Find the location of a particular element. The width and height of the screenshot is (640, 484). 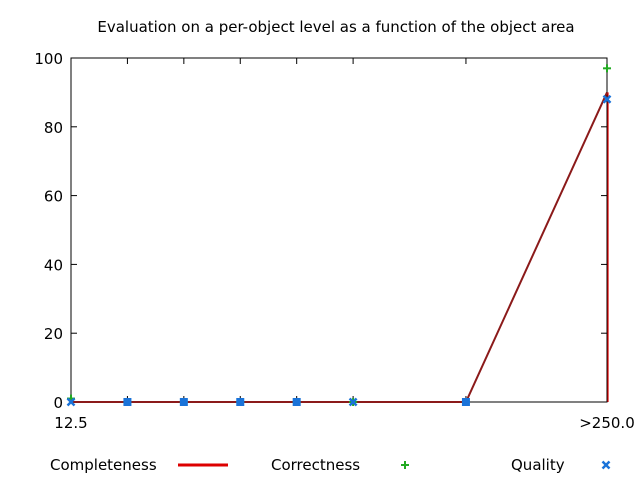

legend-item-quality: Quality is located at coordinates (561, 465).